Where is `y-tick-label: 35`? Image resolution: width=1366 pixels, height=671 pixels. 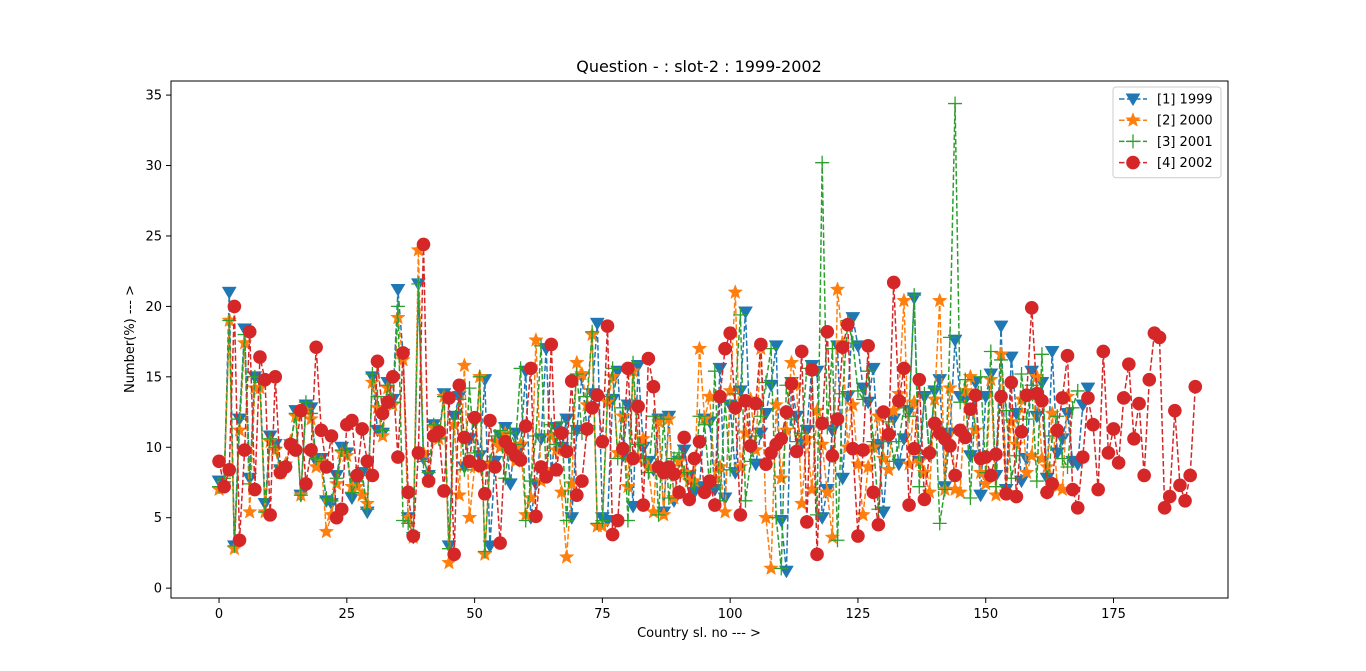 y-tick-label: 35 is located at coordinates (153, 96).